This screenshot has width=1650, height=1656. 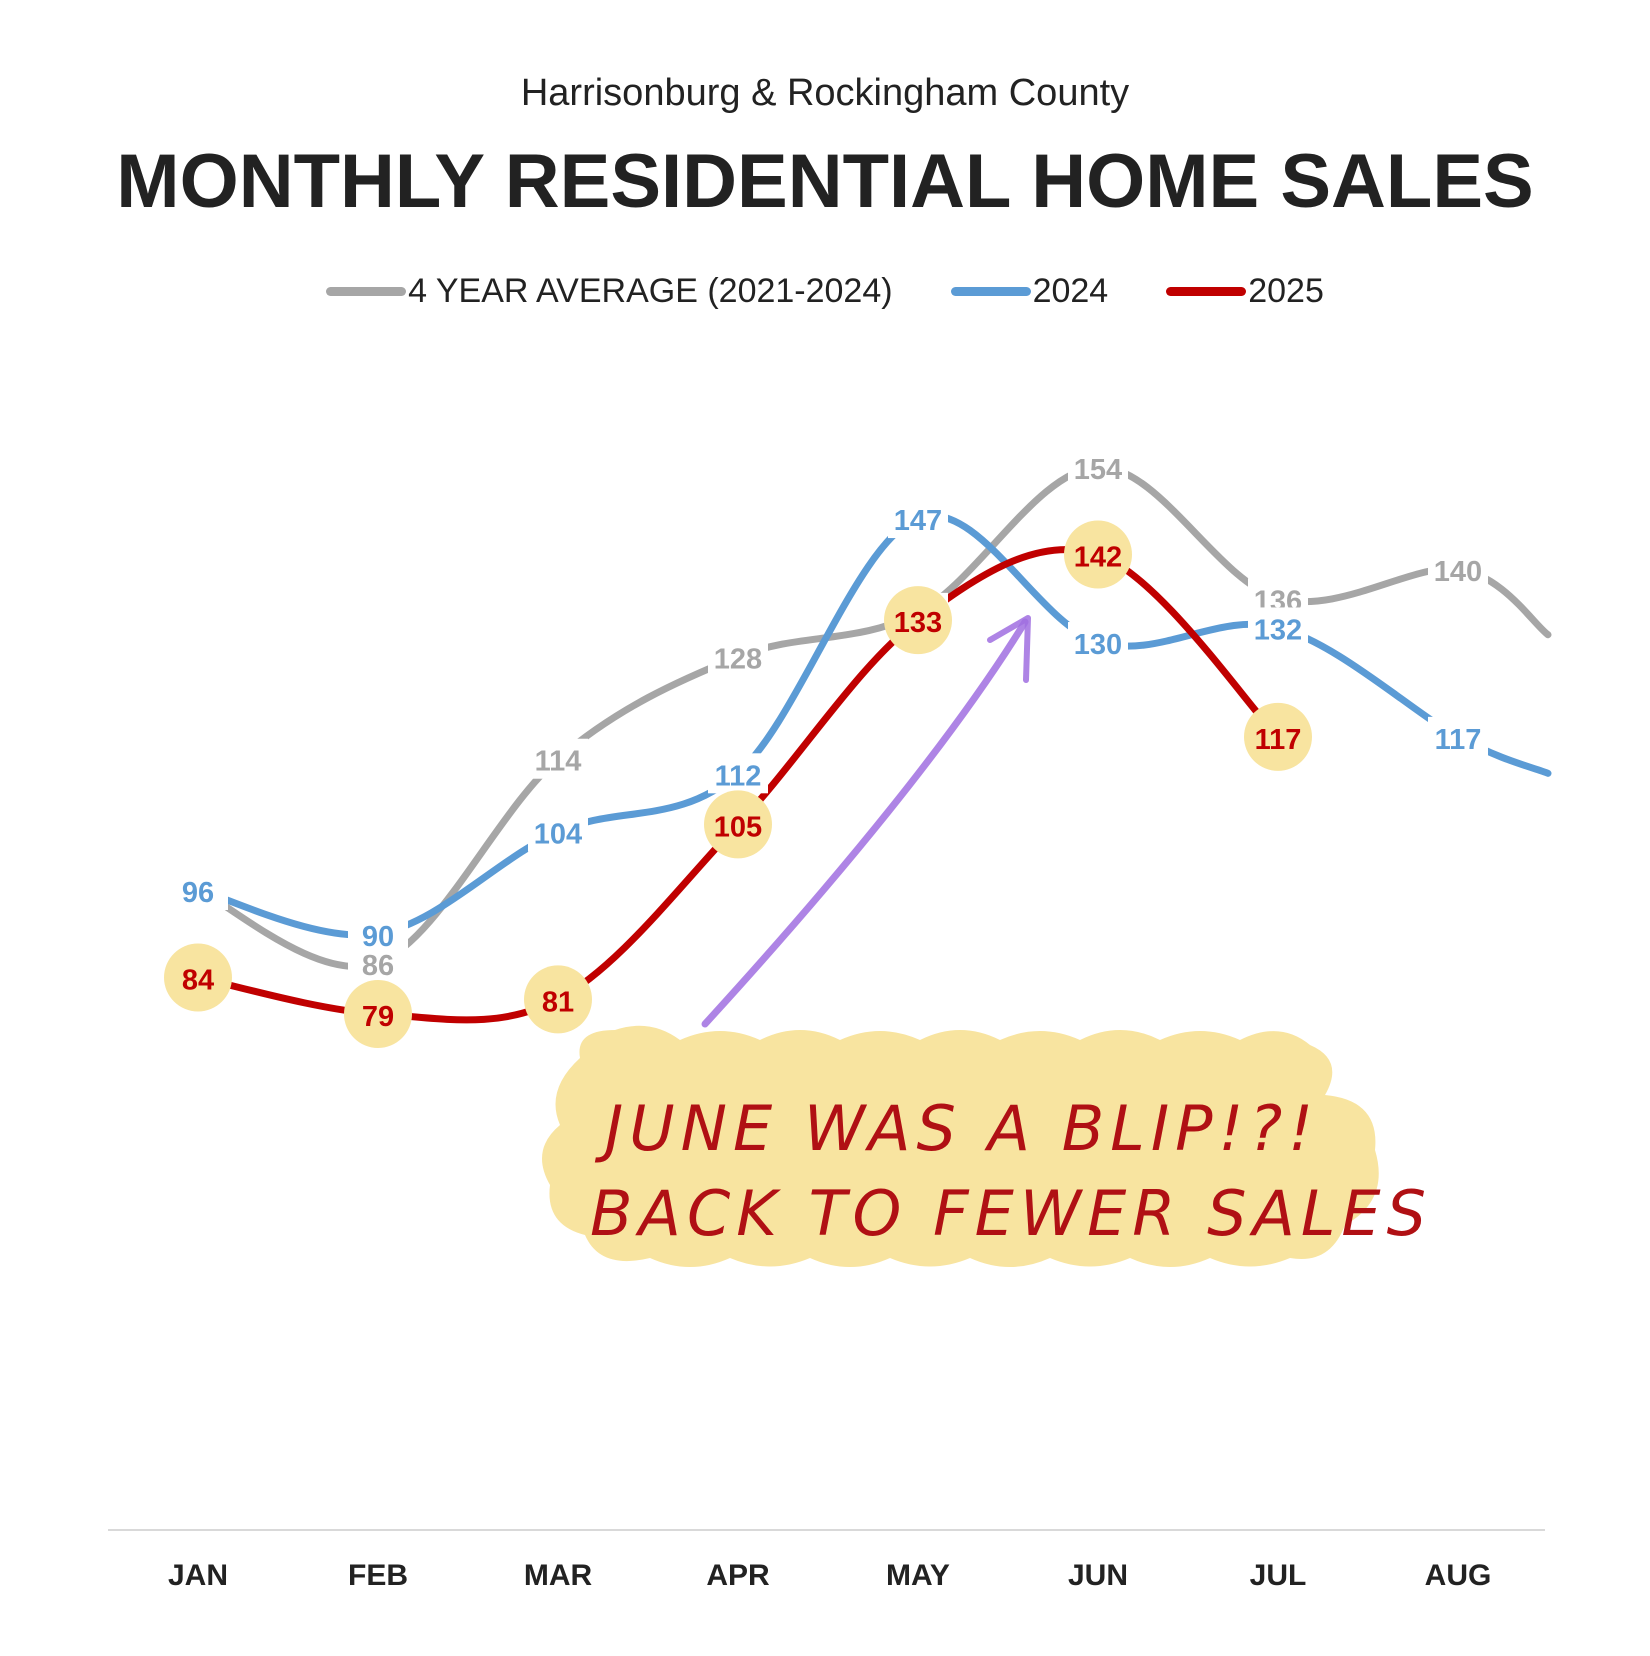 What do you see at coordinates (198, 1575) in the screenshot?
I see `x-tick-jan: JAN` at bounding box center [198, 1575].